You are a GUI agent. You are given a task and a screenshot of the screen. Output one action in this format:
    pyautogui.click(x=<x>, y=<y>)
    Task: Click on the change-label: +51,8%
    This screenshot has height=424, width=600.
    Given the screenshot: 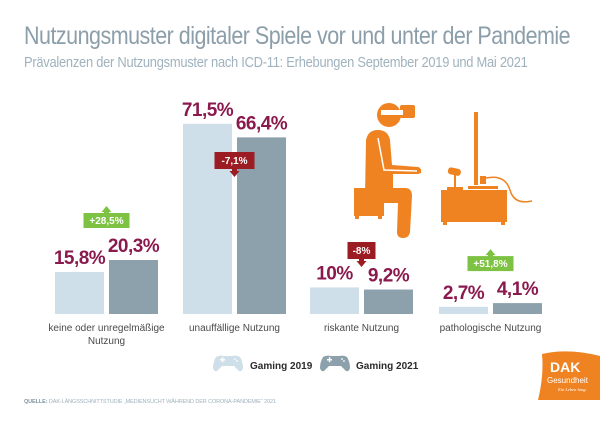 What is the action you would take?
    pyautogui.click(x=490, y=264)
    